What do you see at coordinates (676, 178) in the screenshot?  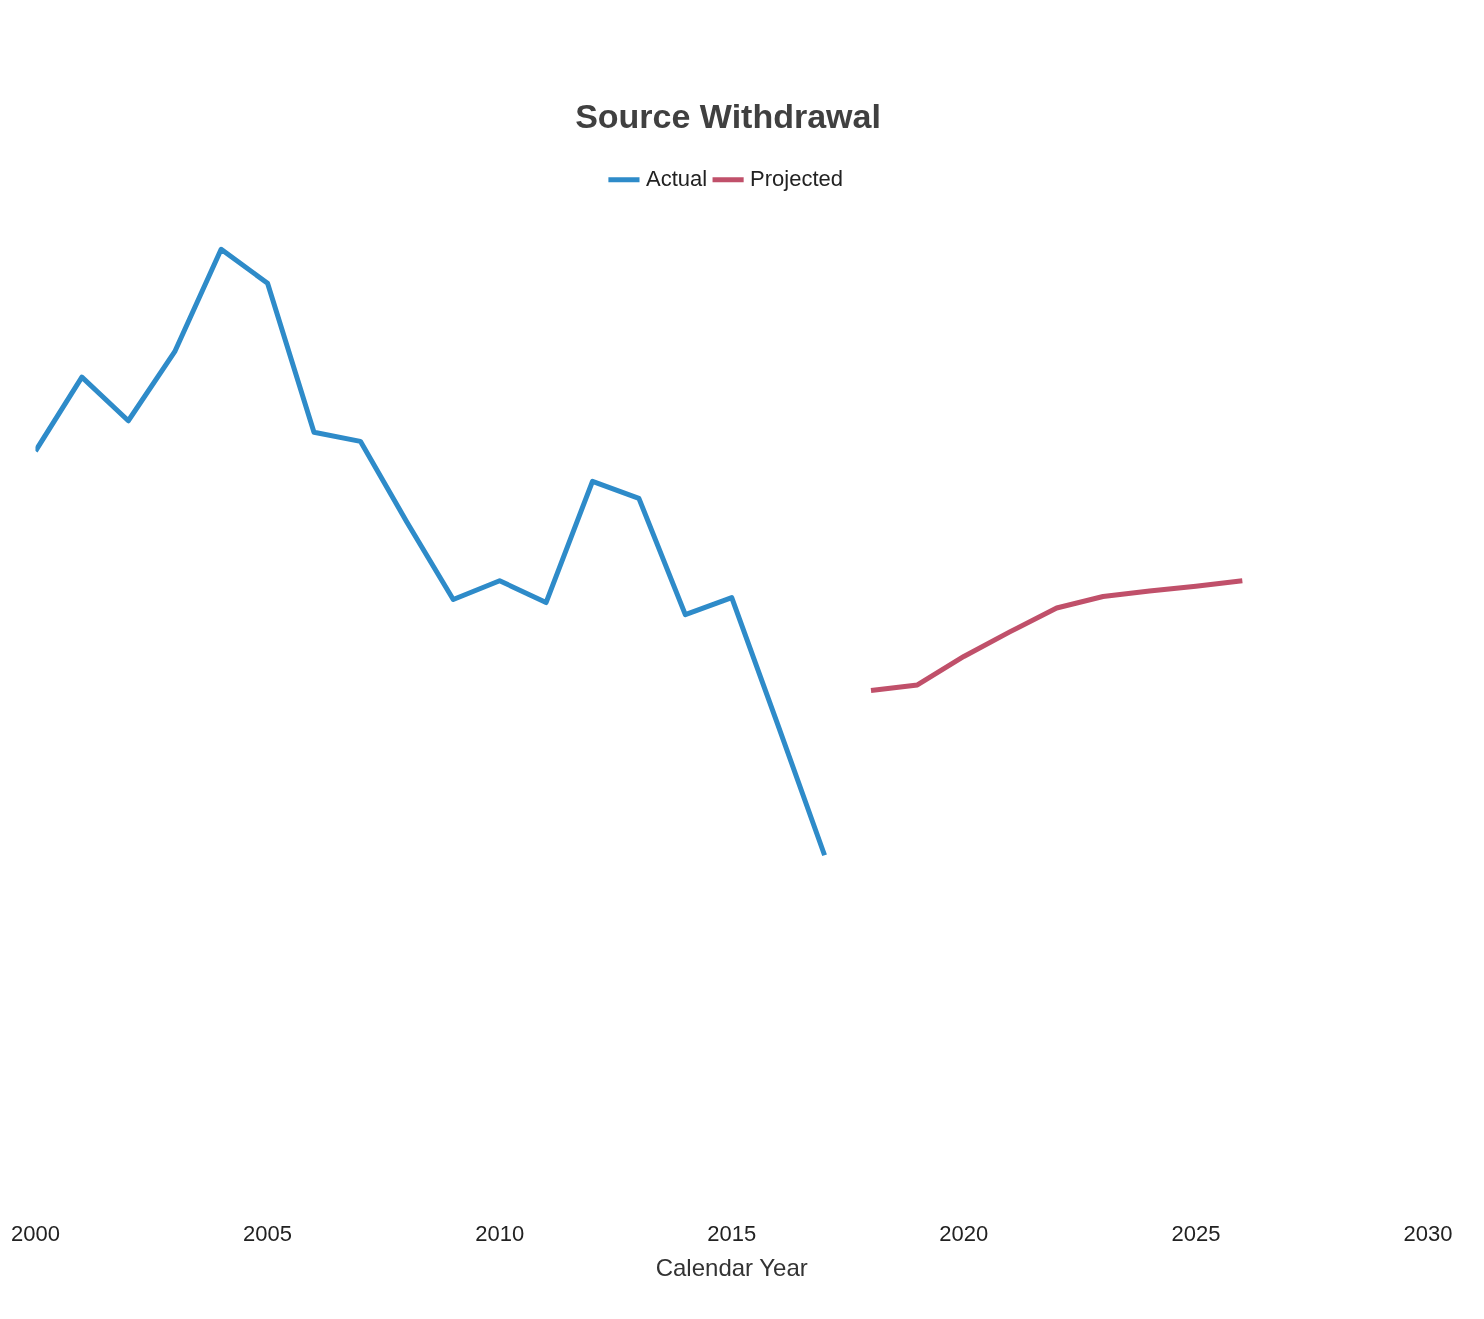 I see `legend-label: Actual` at bounding box center [676, 178].